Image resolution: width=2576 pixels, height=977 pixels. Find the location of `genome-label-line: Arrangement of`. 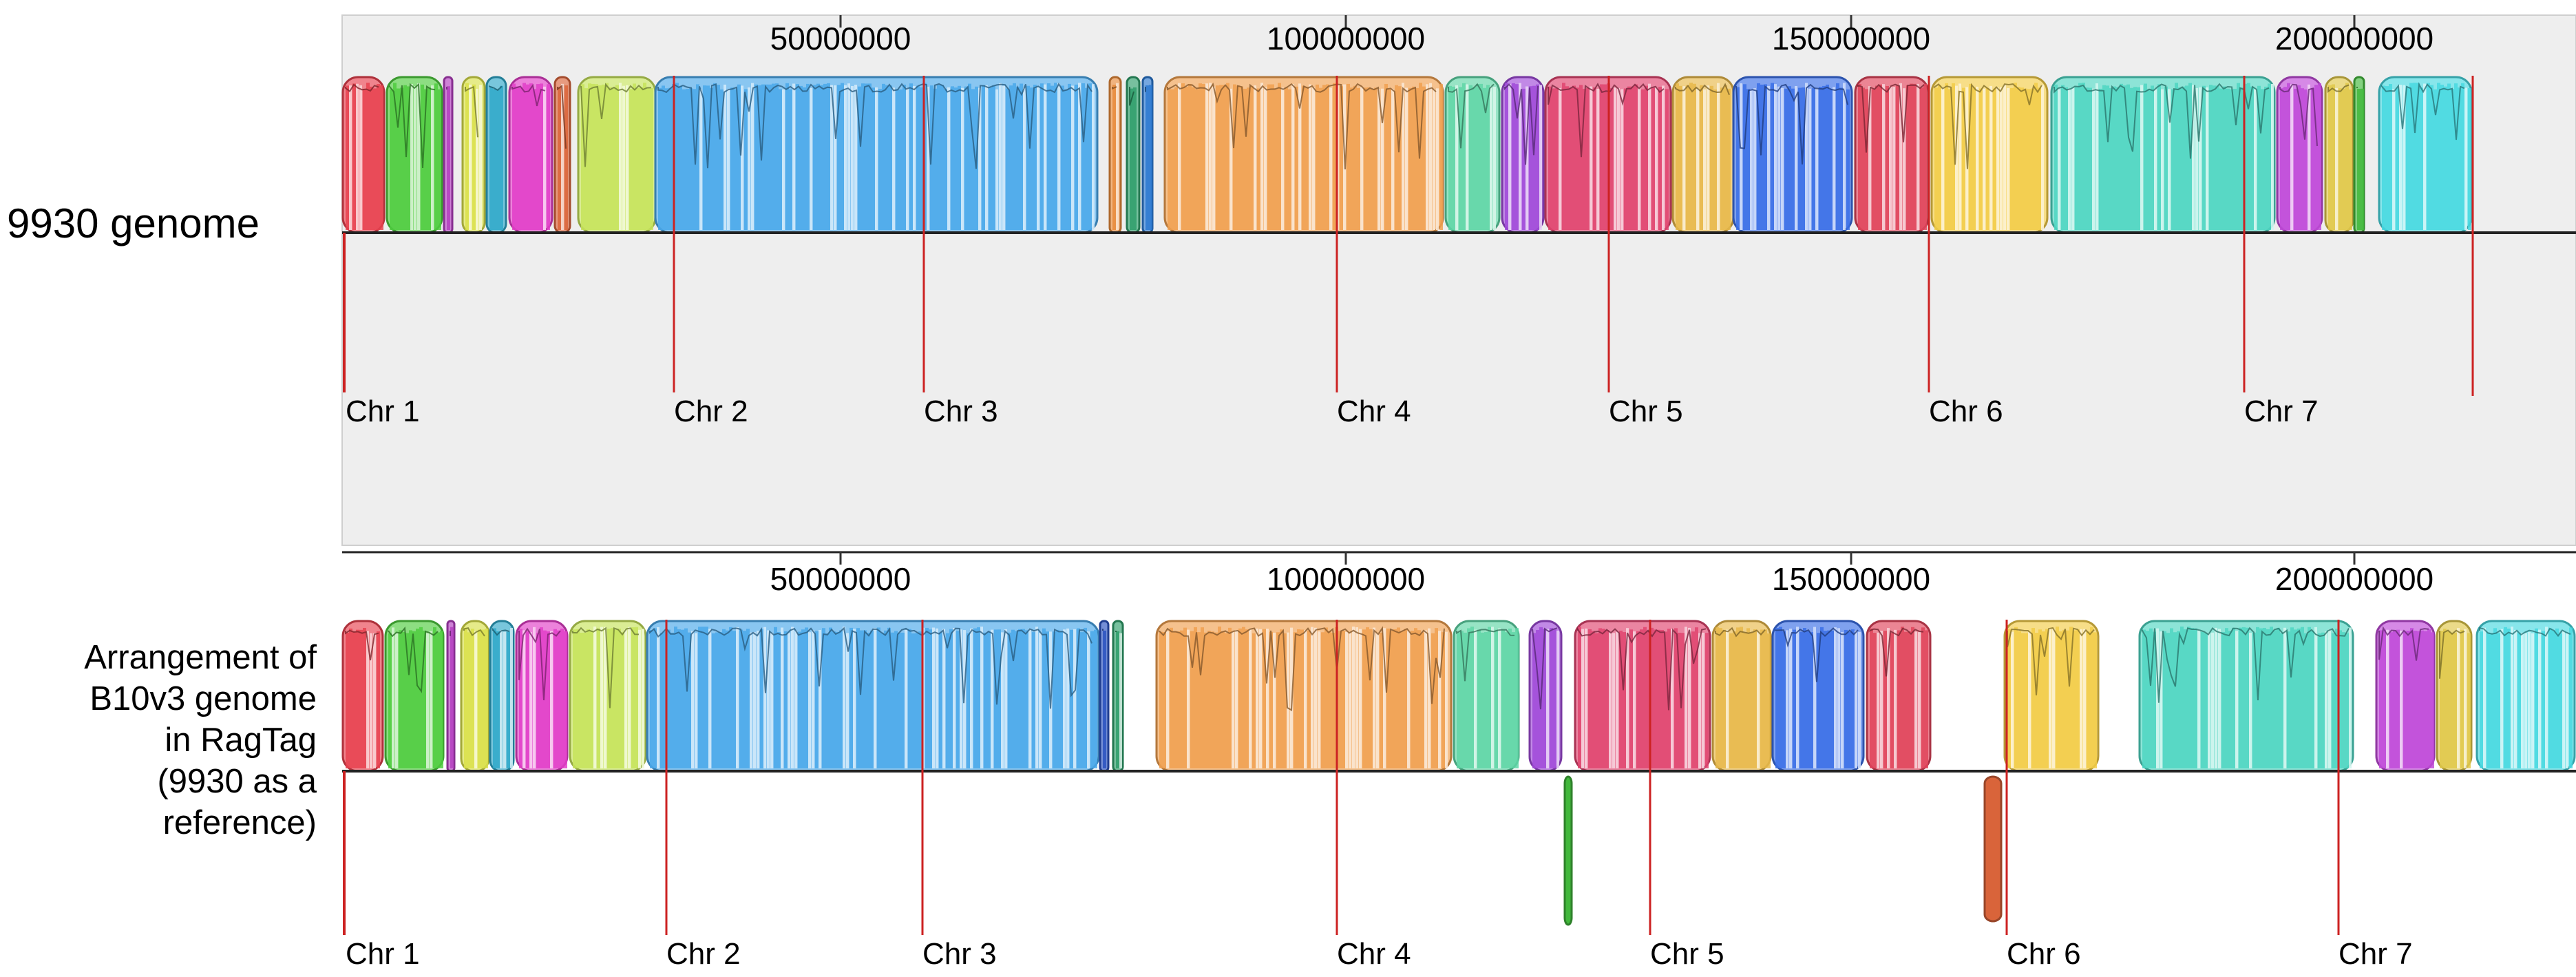

genome-label-line: Arrangement of is located at coordinates (201, 657).